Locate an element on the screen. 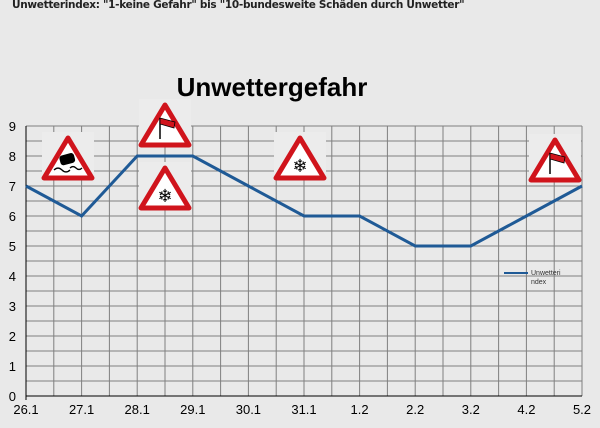 The height and width of the screenshot is (428, 600). y-tick-label: 9 is located at coordinates (12, 126).